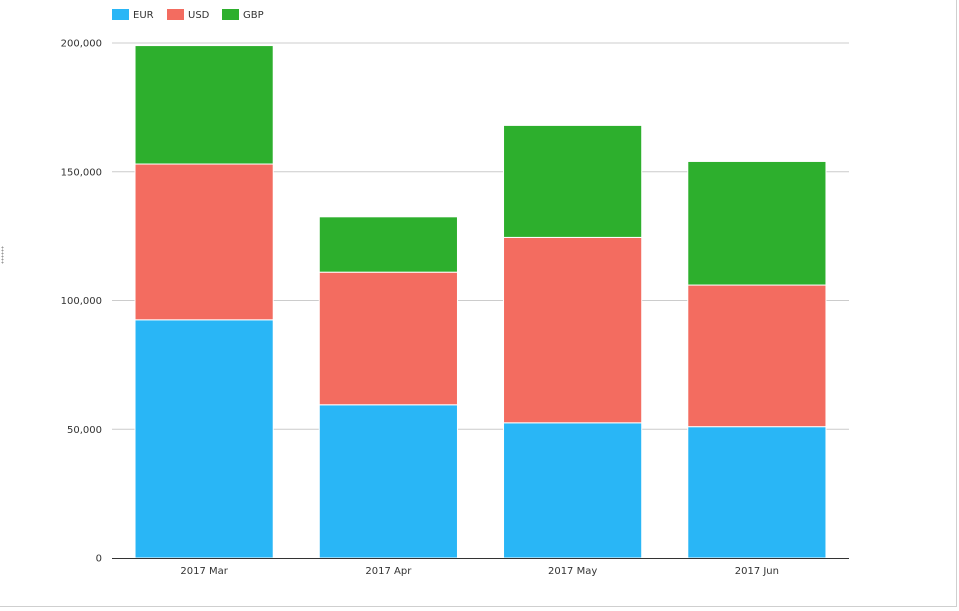 The image size is (959, 611). What do you see at coordinates (81, 172) in the screenshot?
I see `y-tick-label: 150,000` at bounding box center [81, 172].